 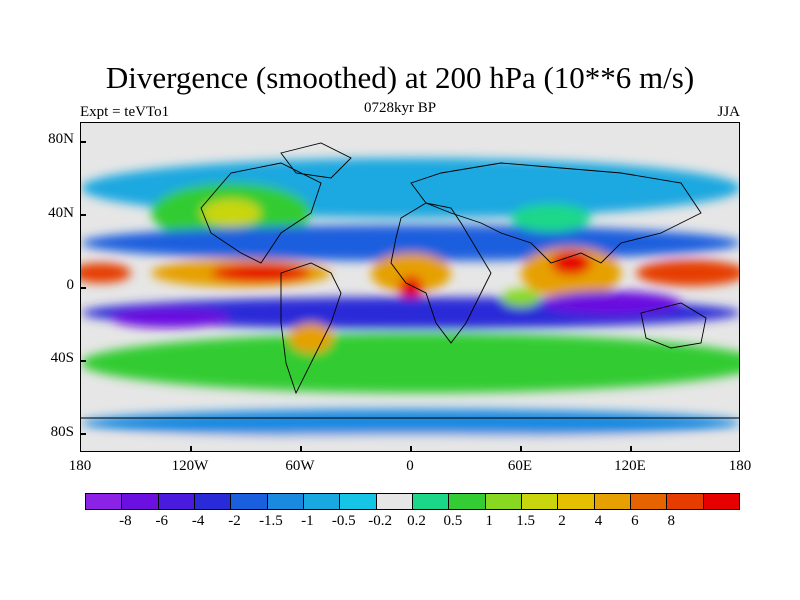 I want to click on colorbar-label: -0.5, so click(x=343, y=521).